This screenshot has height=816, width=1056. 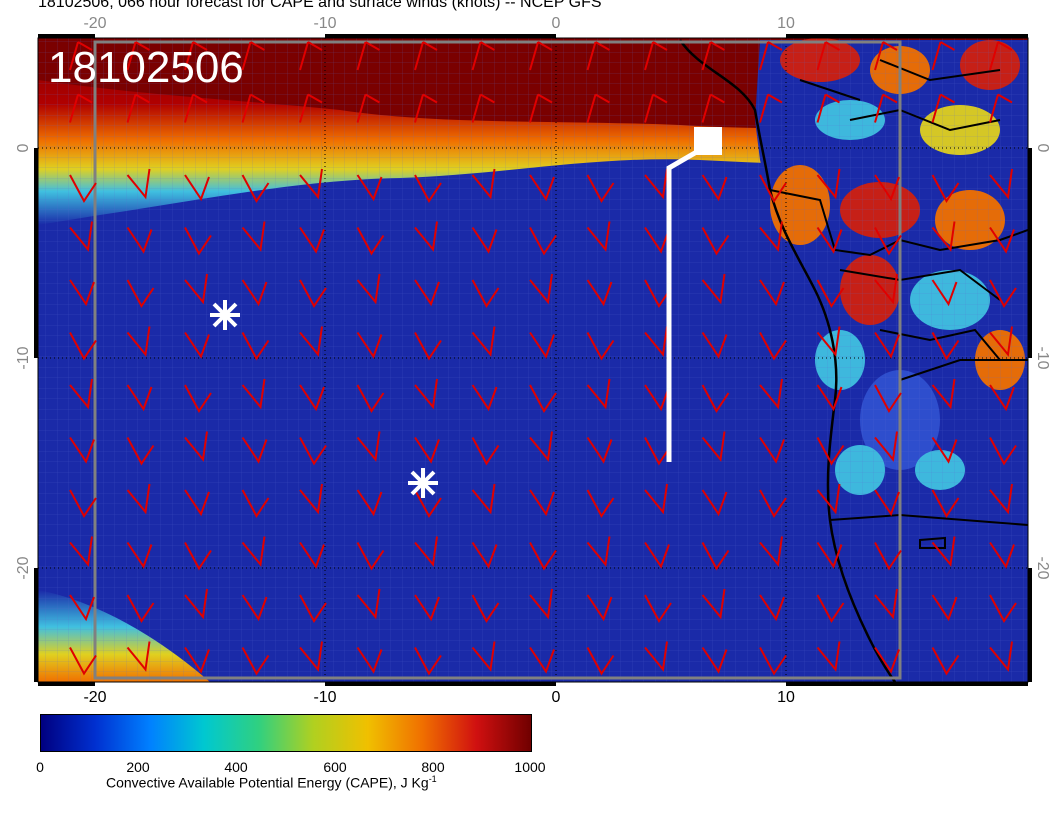 I want to click on lake, so click(x=932, y=542).